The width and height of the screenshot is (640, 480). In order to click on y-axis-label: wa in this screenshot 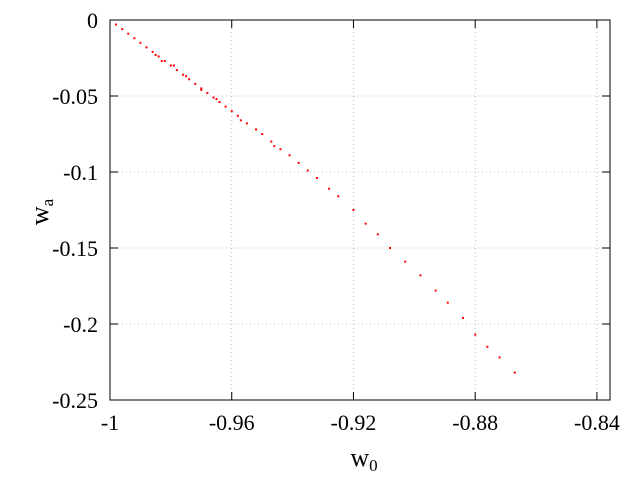, I will do `click(41, 211)`.